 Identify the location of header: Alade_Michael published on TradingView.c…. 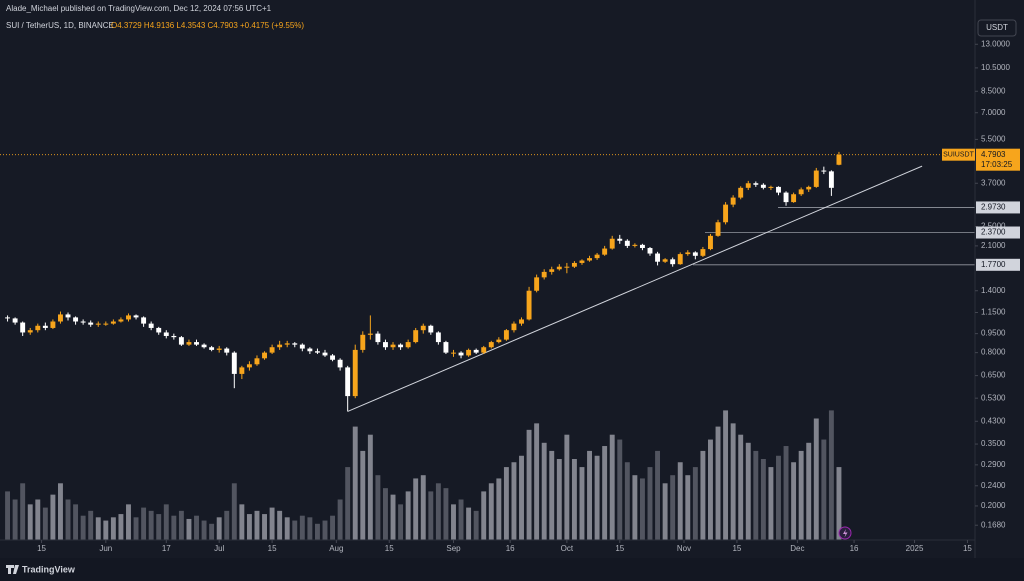
(139, 8).